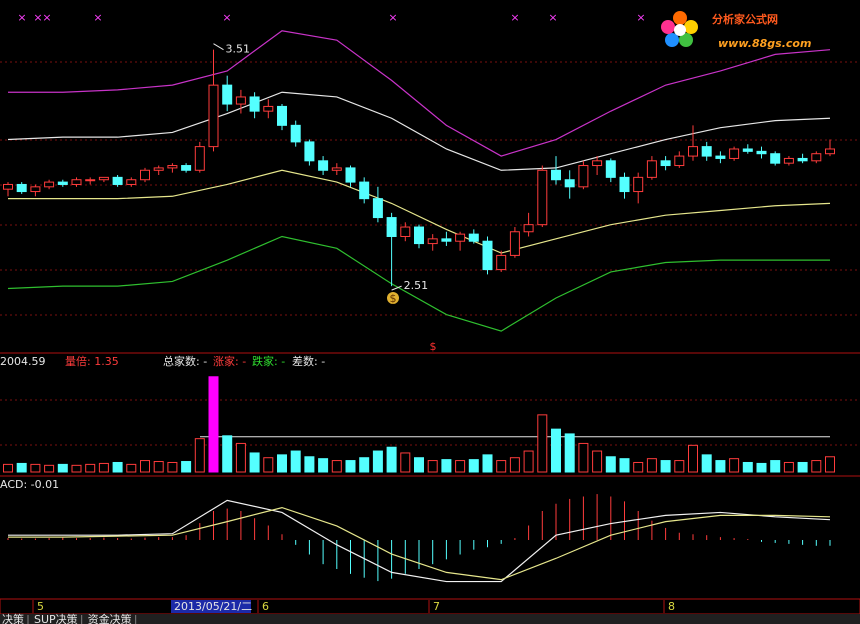 This screenshot has width=860, height=624. I want to click on date-label: 6, so click(265, 606).